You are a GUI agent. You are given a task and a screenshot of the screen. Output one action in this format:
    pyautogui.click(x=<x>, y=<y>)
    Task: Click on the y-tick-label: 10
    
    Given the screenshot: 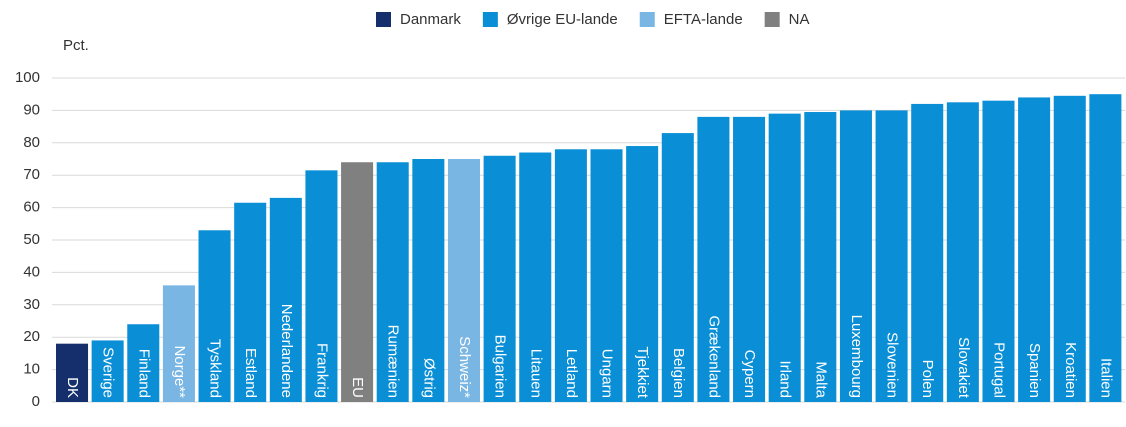 What is the action you would take?
    pyautogui.click(x=31, y=369)
    